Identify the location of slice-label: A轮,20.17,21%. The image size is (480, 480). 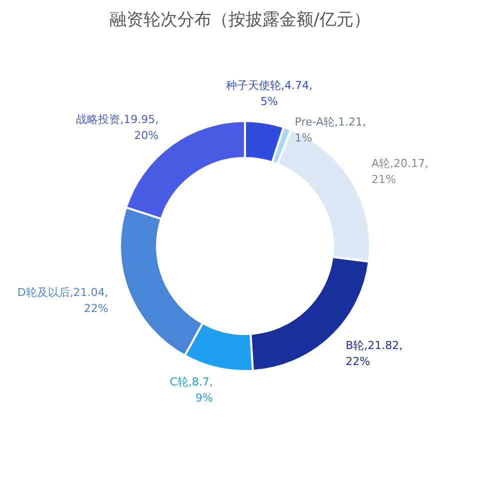
(400, 171).